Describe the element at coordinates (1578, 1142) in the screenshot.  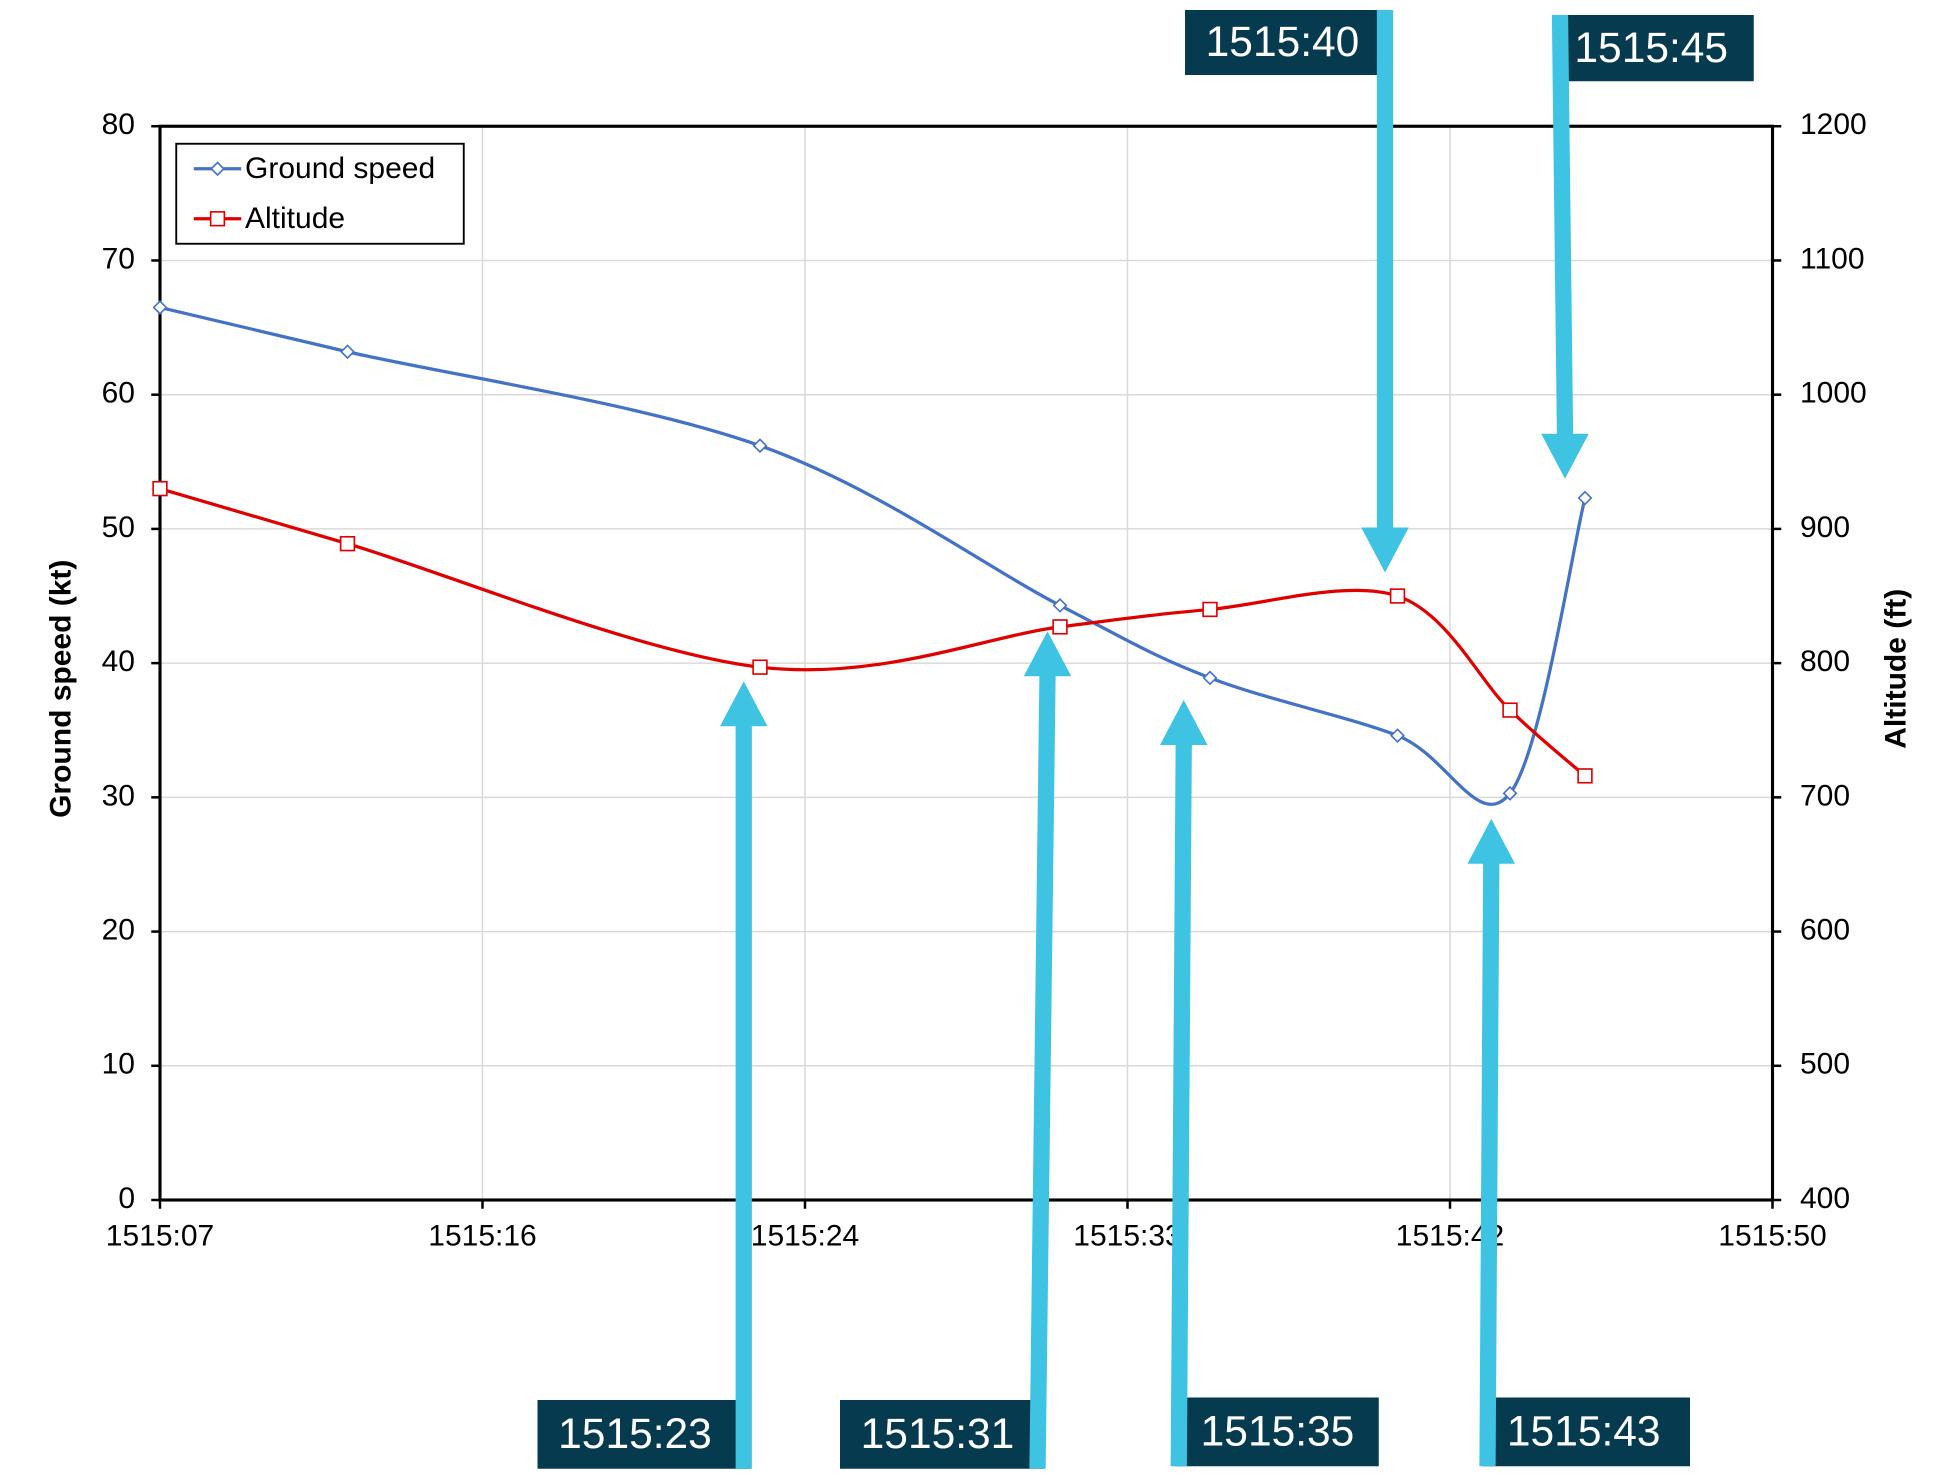
I see `callout: 1515:43` at that location.